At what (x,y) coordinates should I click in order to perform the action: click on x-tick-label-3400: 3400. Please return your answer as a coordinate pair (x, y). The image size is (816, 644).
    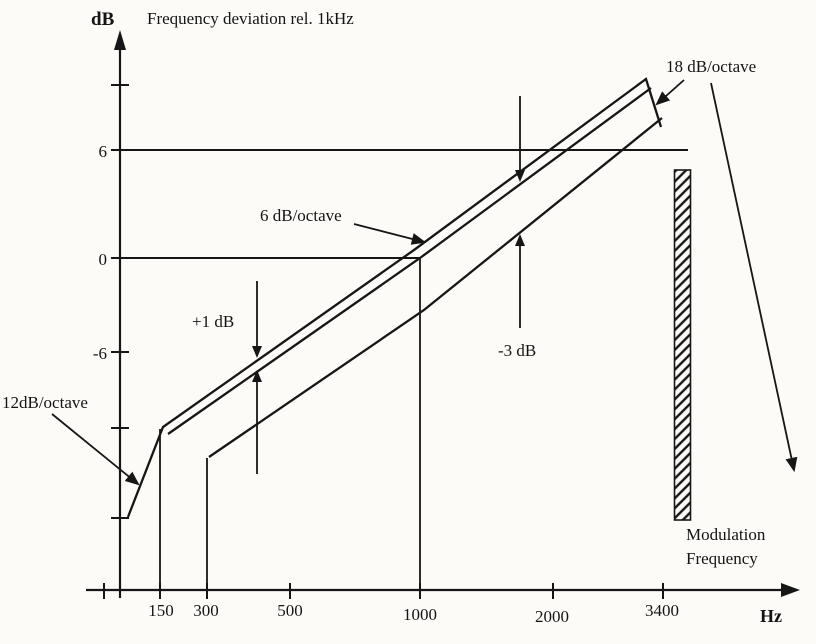
    Looking at the image, I should click on (662, 610).